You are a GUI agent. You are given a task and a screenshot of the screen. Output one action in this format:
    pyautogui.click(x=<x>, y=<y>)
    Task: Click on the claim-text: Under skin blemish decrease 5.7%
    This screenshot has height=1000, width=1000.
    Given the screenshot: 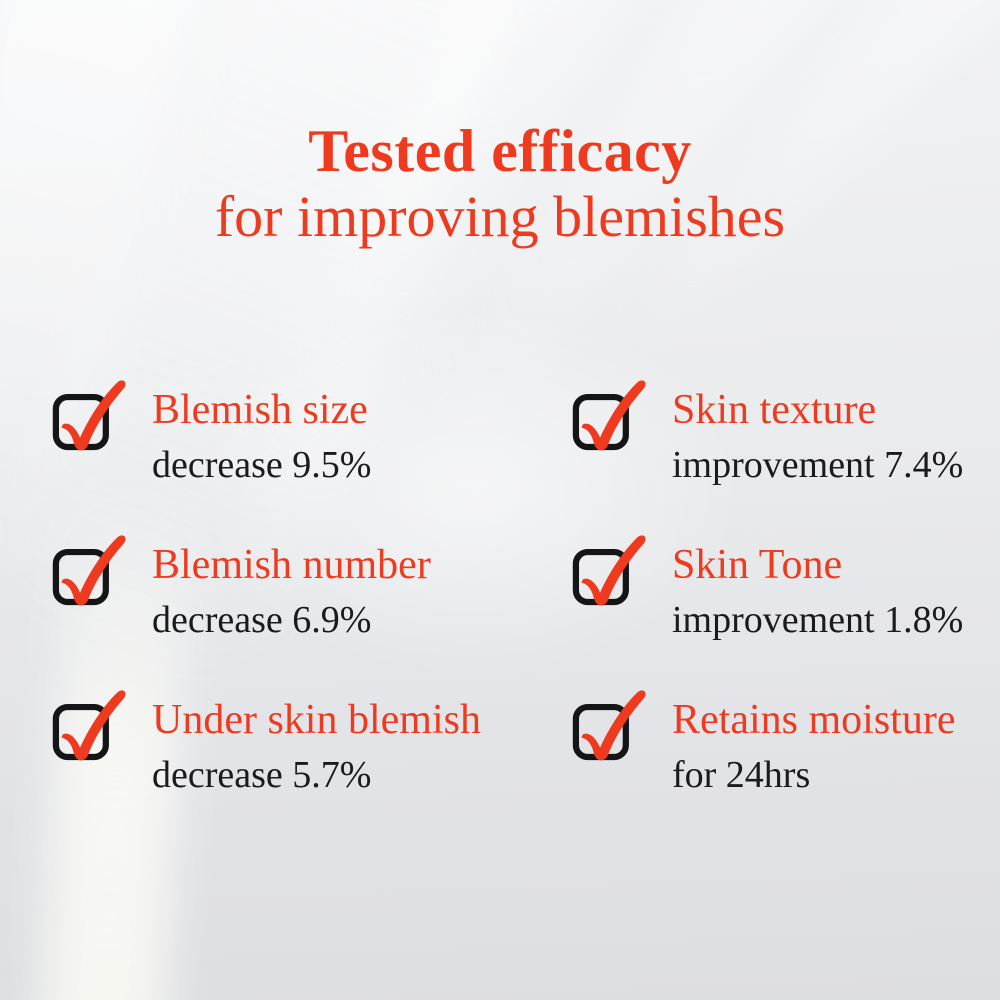 What is the action you would take?
    pyautogui.click(x=316, y=747)
    